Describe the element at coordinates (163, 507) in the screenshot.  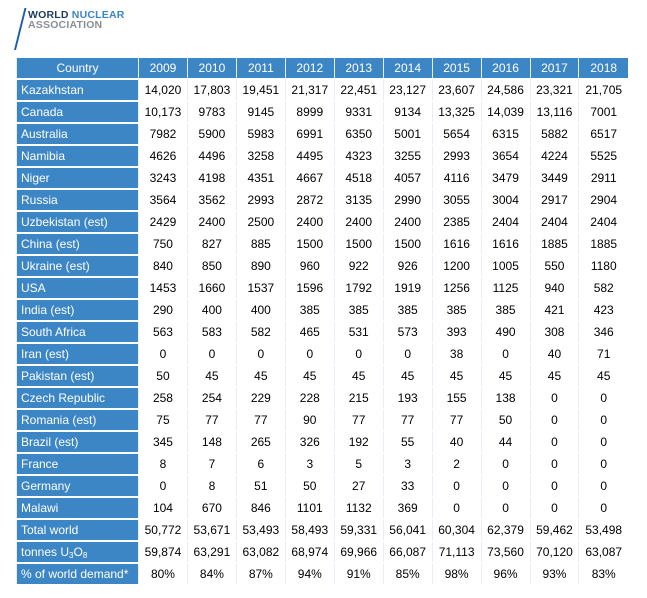
I see `table-cell: 104` at that location.